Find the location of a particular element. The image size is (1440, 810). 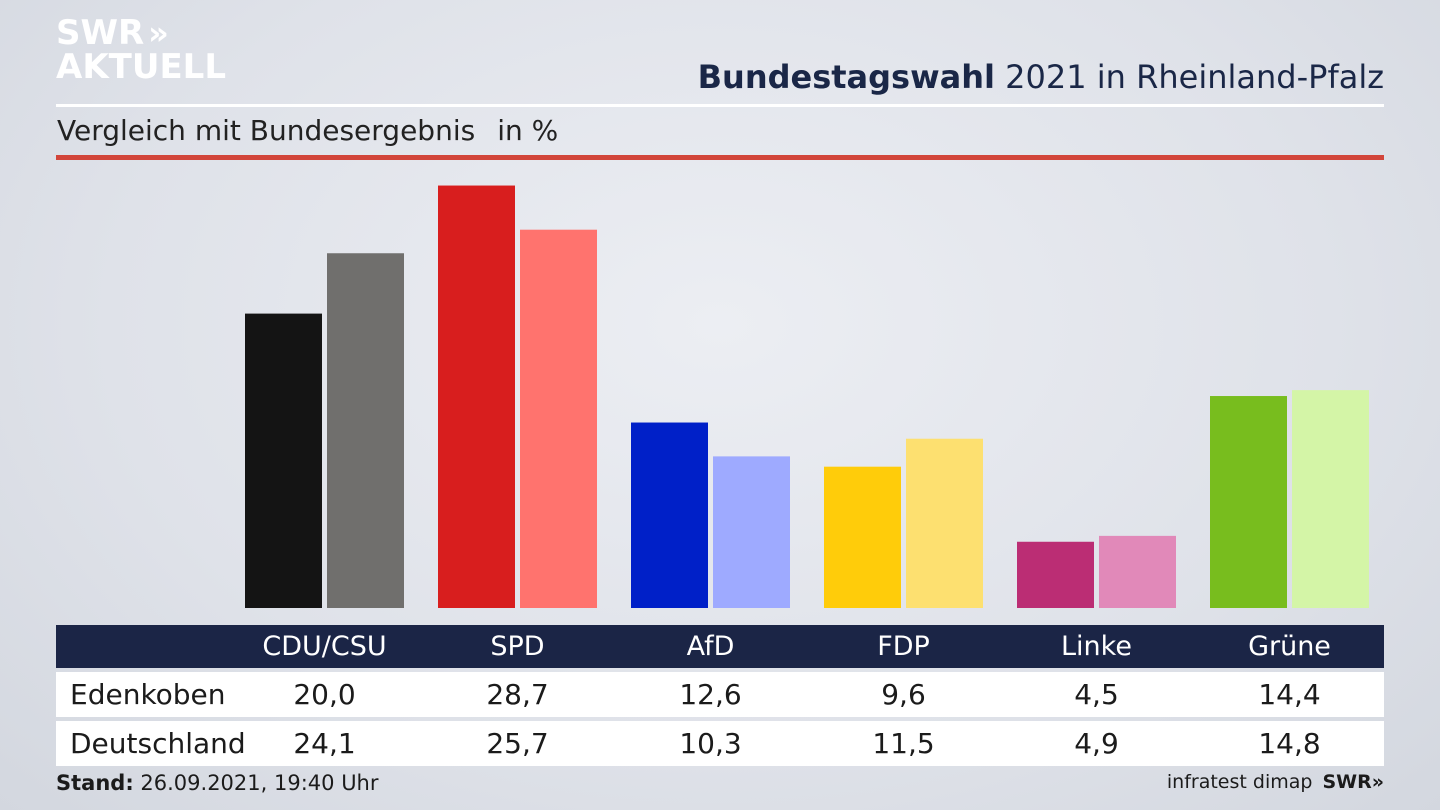

swr-aktuell-logo: SWR» AKTUELL is located at coordinates (141, 50).